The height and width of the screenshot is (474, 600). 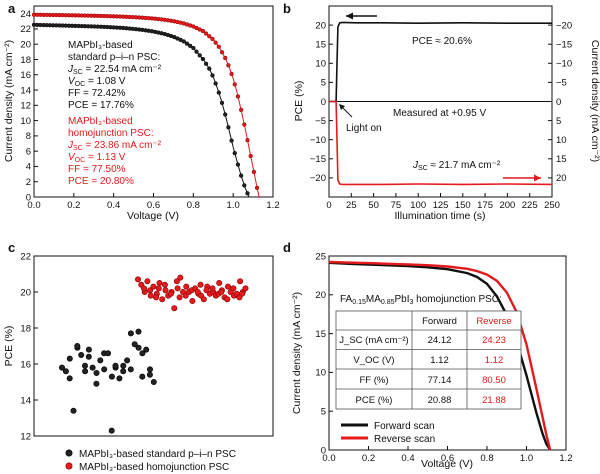 What do you see at coordinates (299, 101) in the screenshot?
I see `panel-b-ylabel-left: PCE (%)` at bounding box center [299, 101].